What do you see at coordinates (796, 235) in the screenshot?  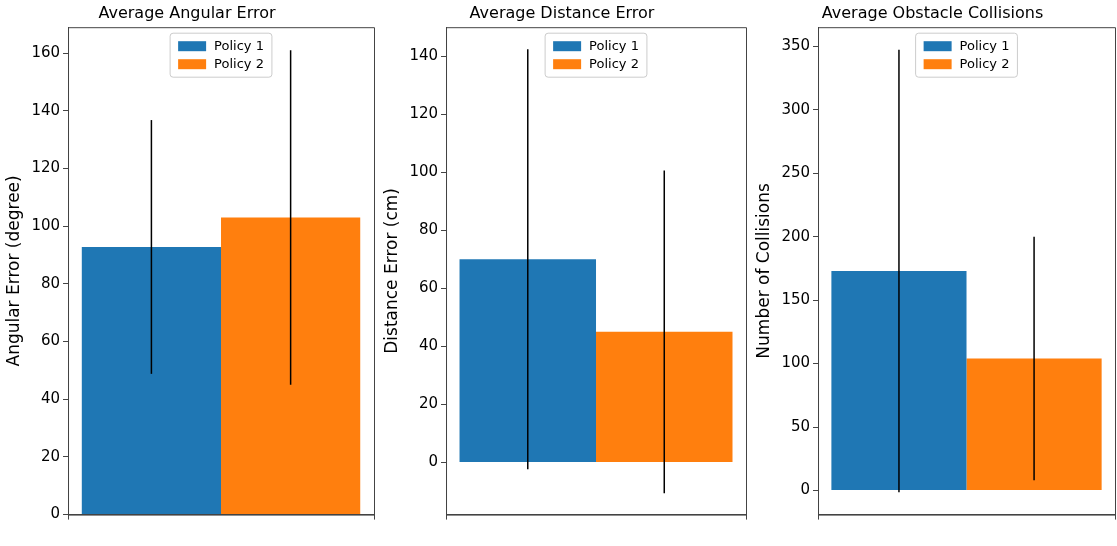 I see `y-tick-label: 200` at bounding box center [796, 235].